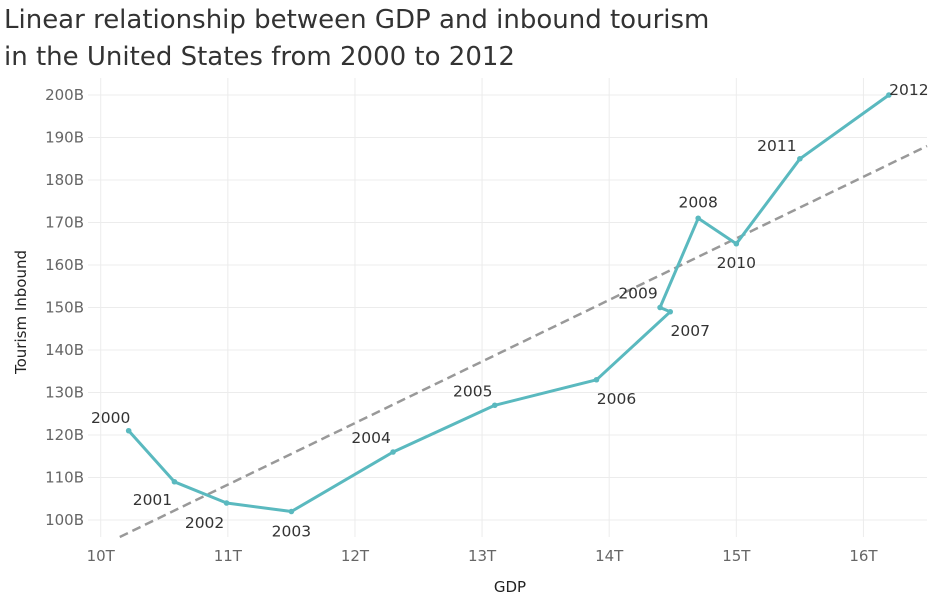 Image resolution: width=935 pixels, height=597 pixels. Describe the element at coordinates (64, 478) in the screenshot. I see `y-tick-label: 110B` at that location.